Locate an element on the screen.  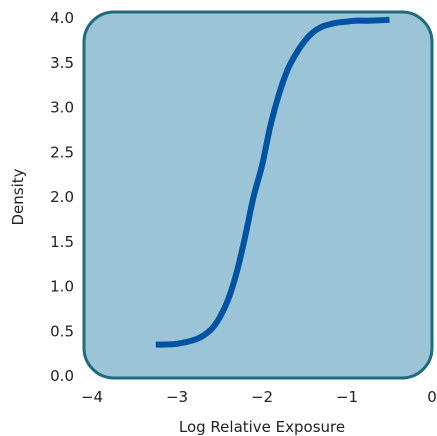
y-tick-label: 2.0 is located at coordinates (62, 197).